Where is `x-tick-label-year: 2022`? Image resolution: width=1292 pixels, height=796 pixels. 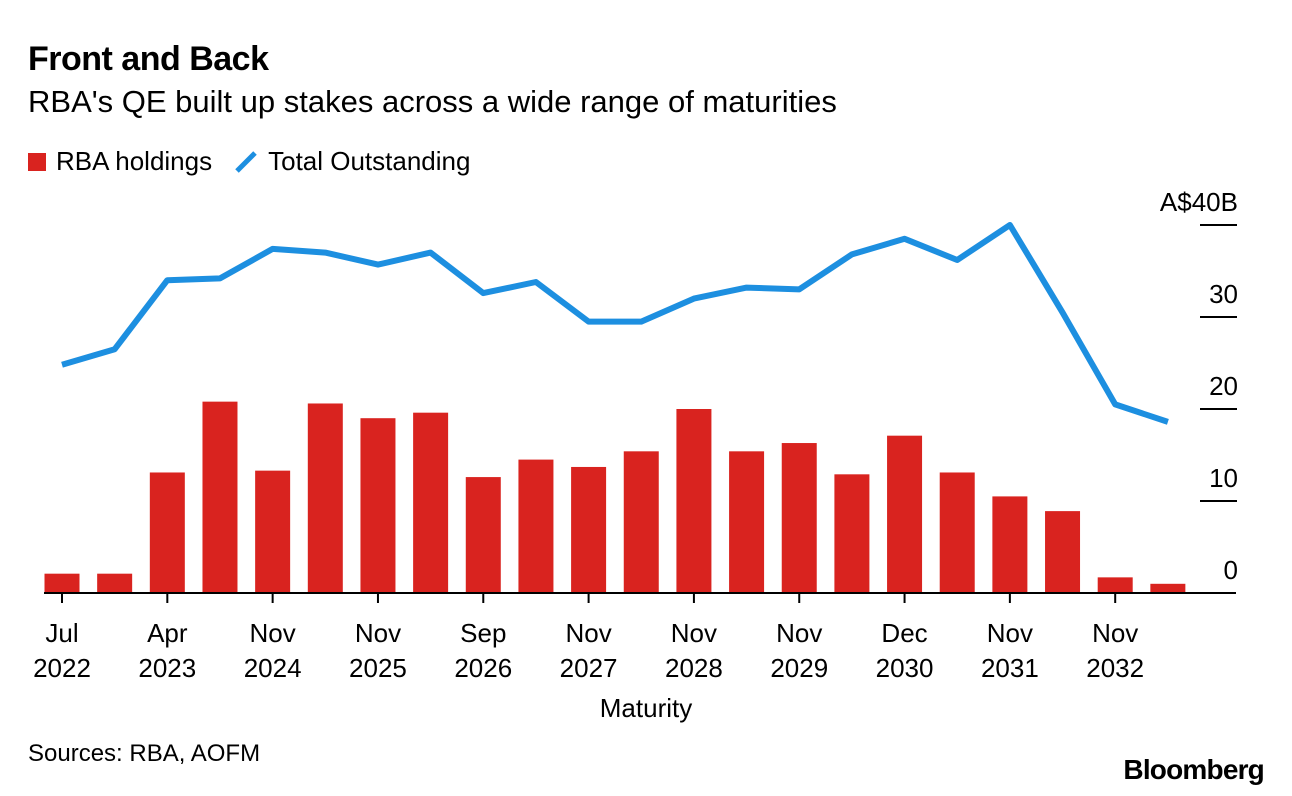 x-tick-label-year: 2022 is located at coordinates (62, 668).